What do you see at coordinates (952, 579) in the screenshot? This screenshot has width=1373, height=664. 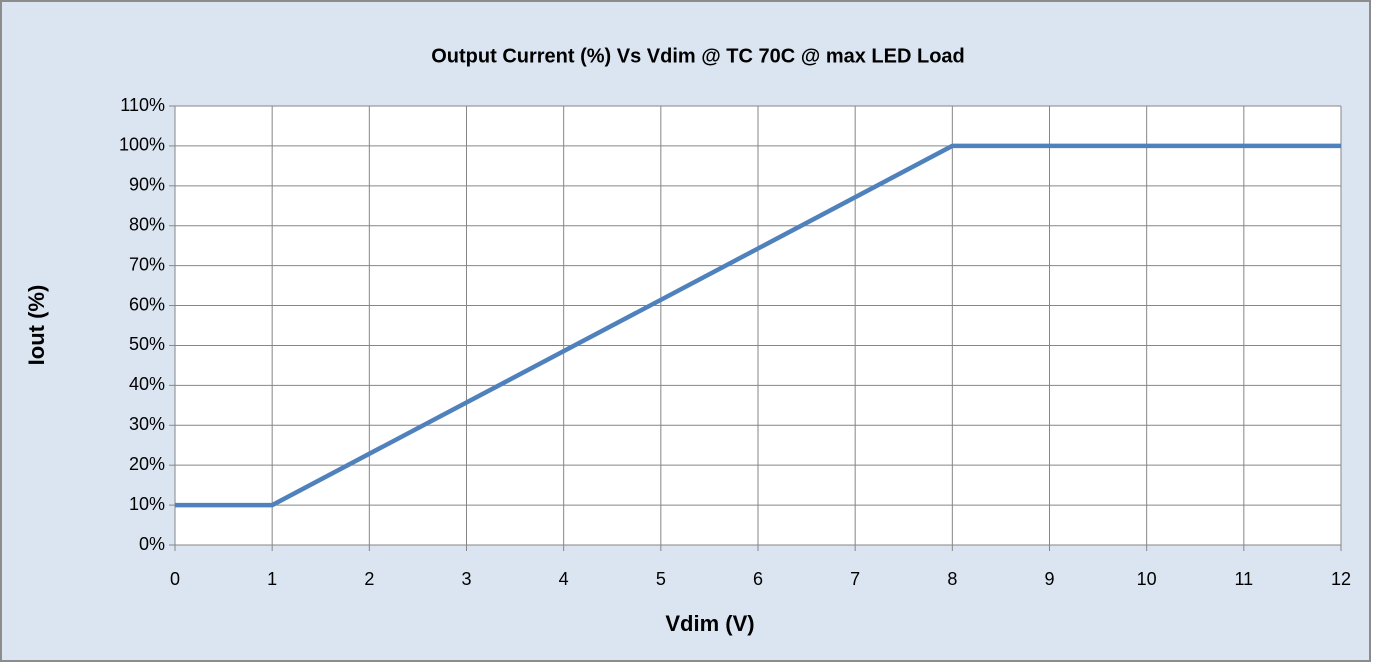 I see `x-tick-label: 8` at bounding box center [952, 579].